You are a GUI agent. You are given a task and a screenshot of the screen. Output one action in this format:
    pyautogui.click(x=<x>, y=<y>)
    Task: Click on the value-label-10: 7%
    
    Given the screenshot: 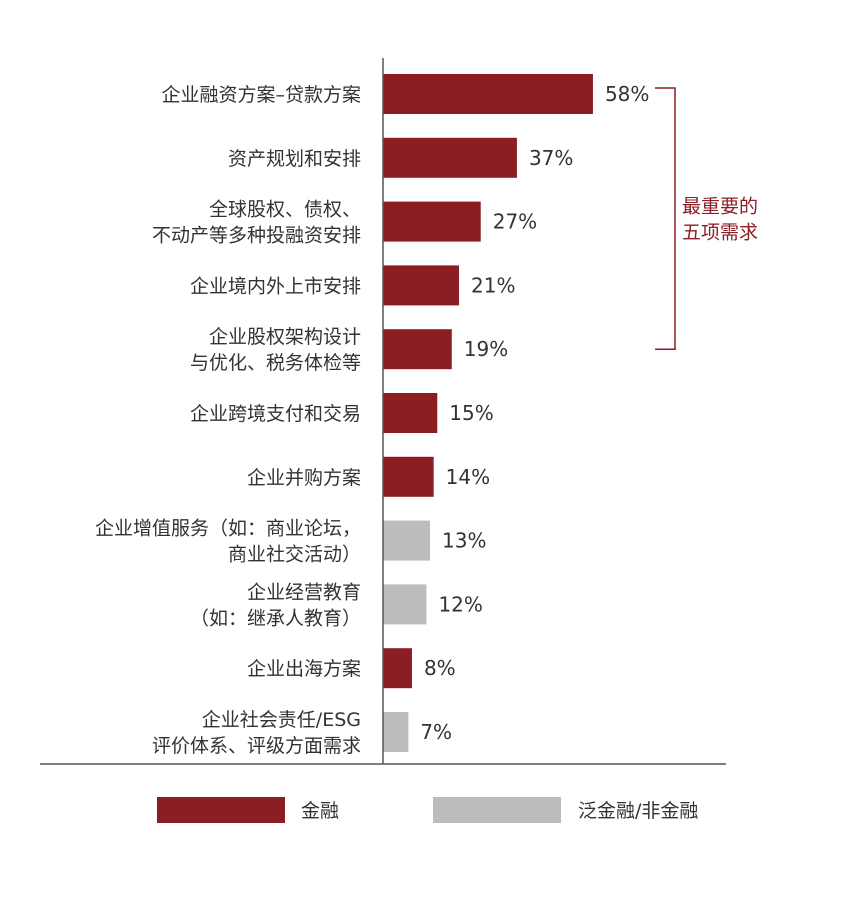 What is the action you would take?
    pyautogui.click(x=436, y=732)
    